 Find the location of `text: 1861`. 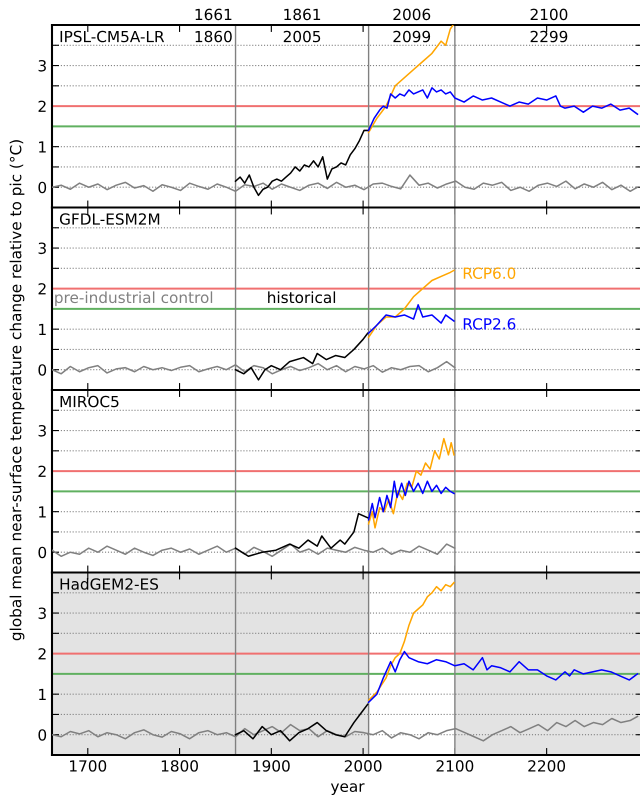

text: 1861 is located at coordinates (302, 14).